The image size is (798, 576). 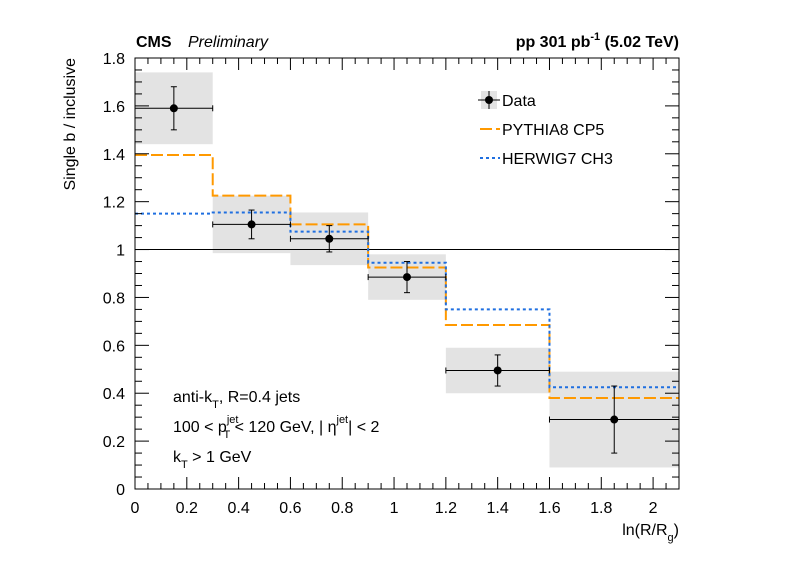 I want to click on x-tick-label: 1.2, so click(x=446, y=508).